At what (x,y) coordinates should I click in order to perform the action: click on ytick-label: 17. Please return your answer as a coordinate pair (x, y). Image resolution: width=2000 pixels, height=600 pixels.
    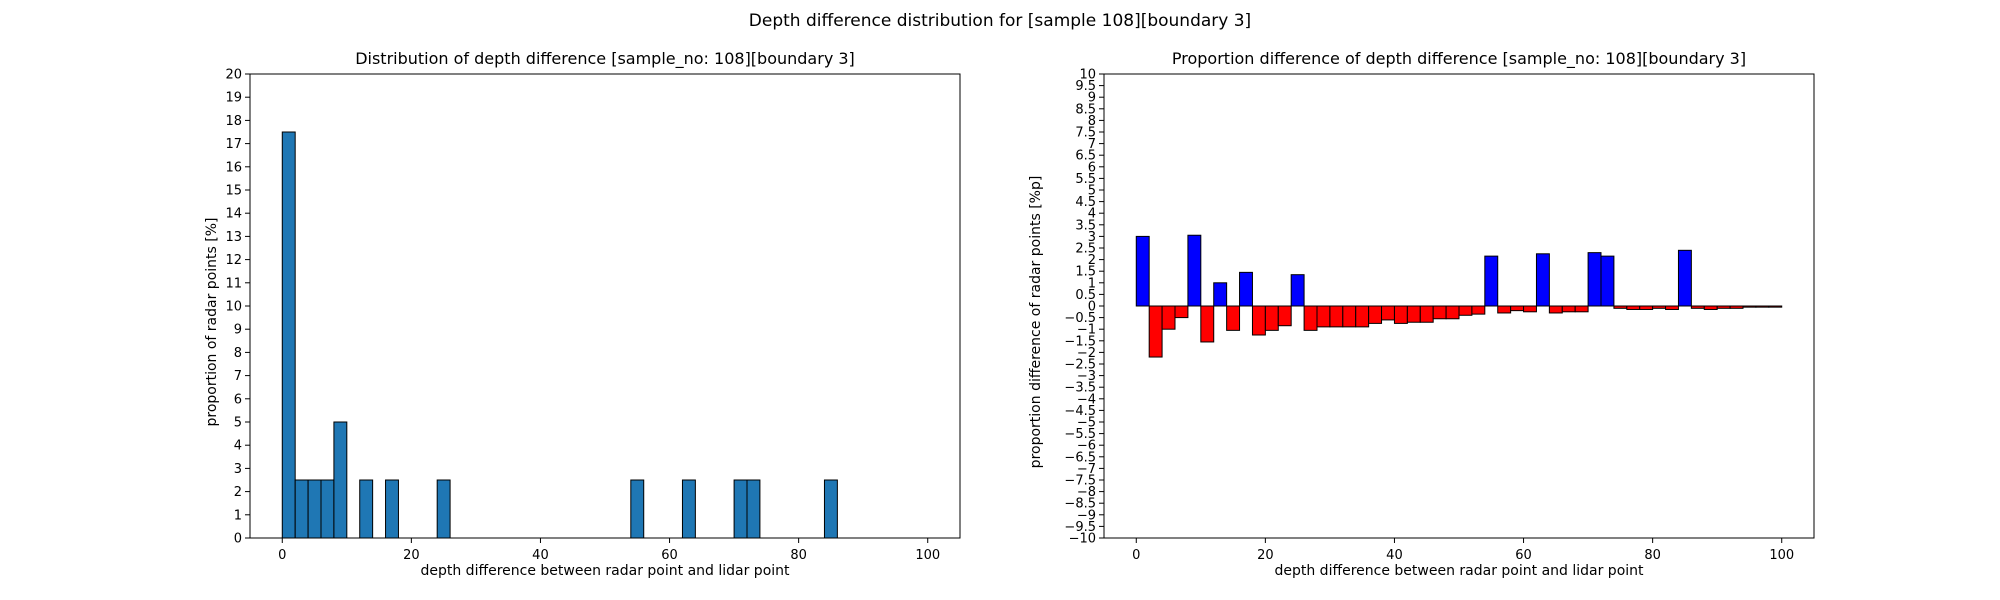
    Looking at the image, I should click on (233, 144).